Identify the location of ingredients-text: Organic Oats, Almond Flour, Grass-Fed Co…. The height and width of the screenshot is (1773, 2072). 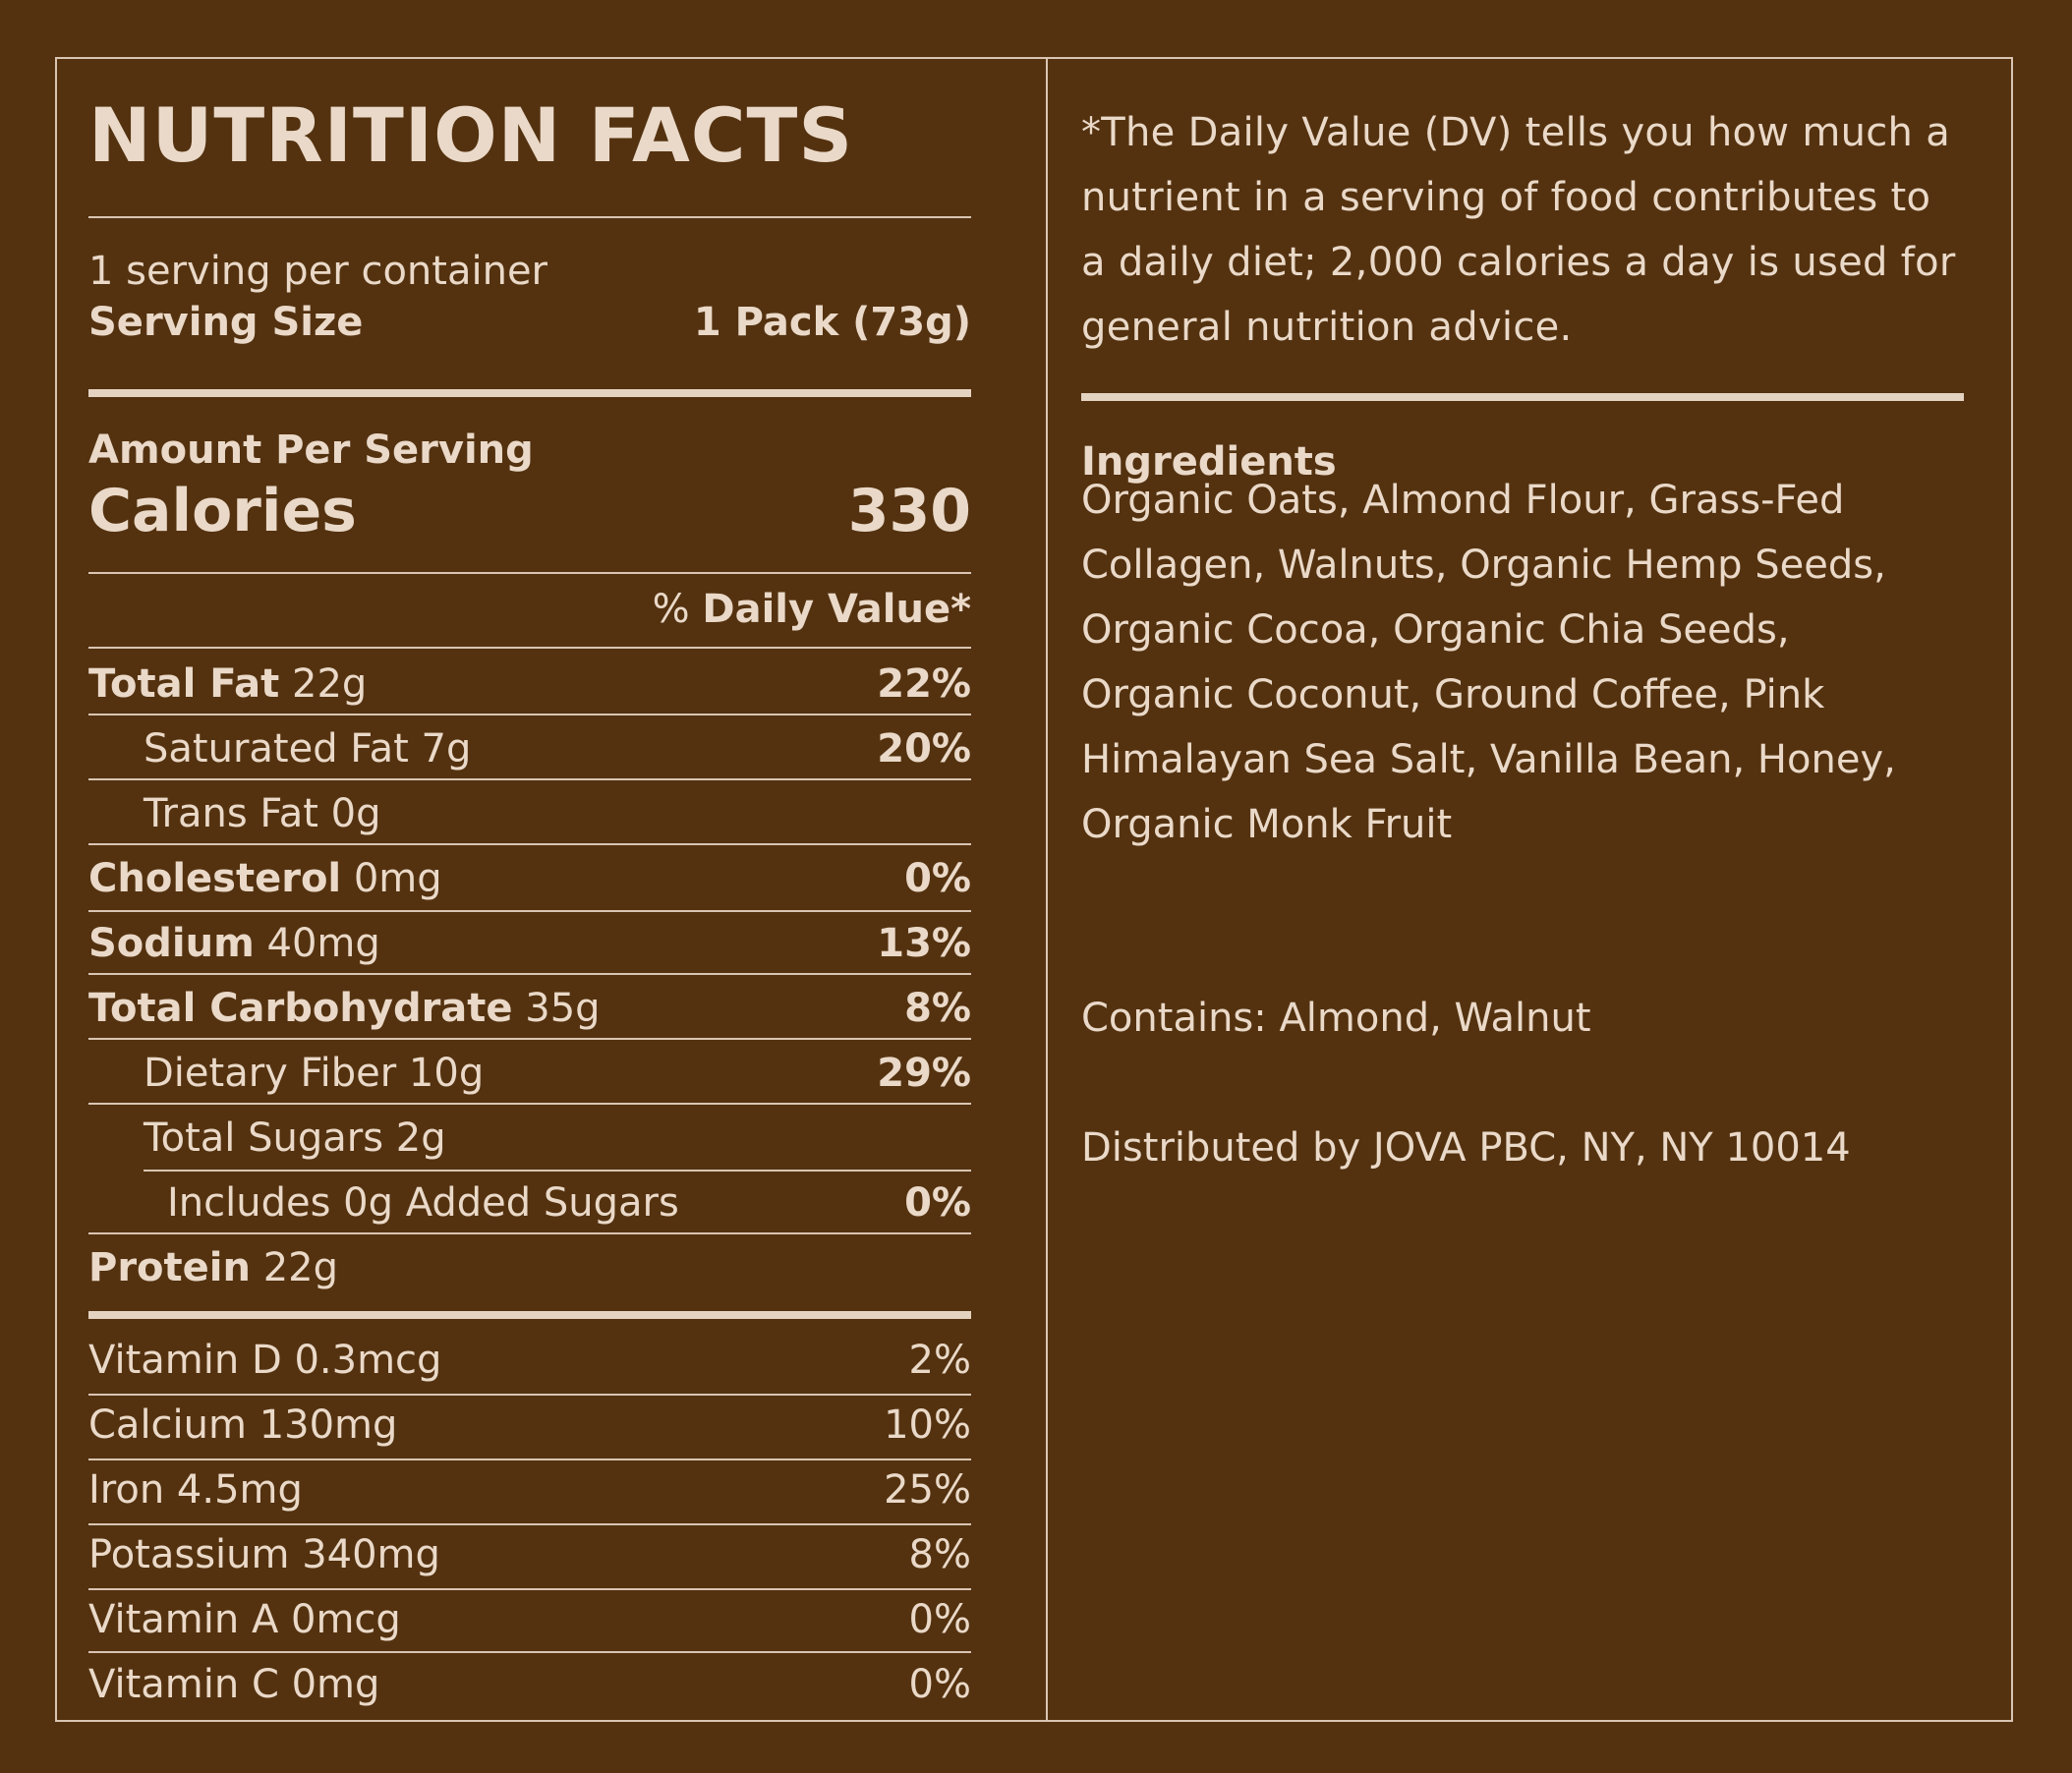
(1489, 662).